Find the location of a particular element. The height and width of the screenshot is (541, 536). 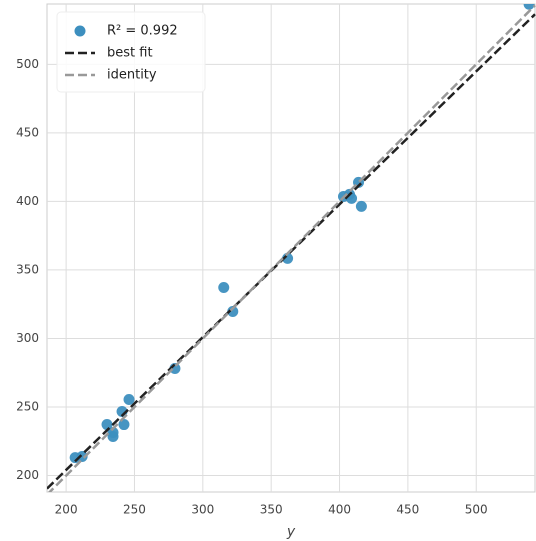

y-tick-label: 350 is located at coordinates (27, 269).